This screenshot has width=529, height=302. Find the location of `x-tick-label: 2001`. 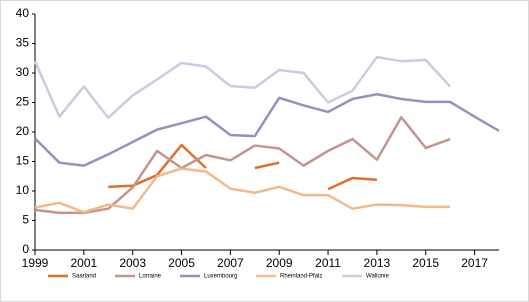

x-tick-label: 2001 is located at coordinates (83, 263).